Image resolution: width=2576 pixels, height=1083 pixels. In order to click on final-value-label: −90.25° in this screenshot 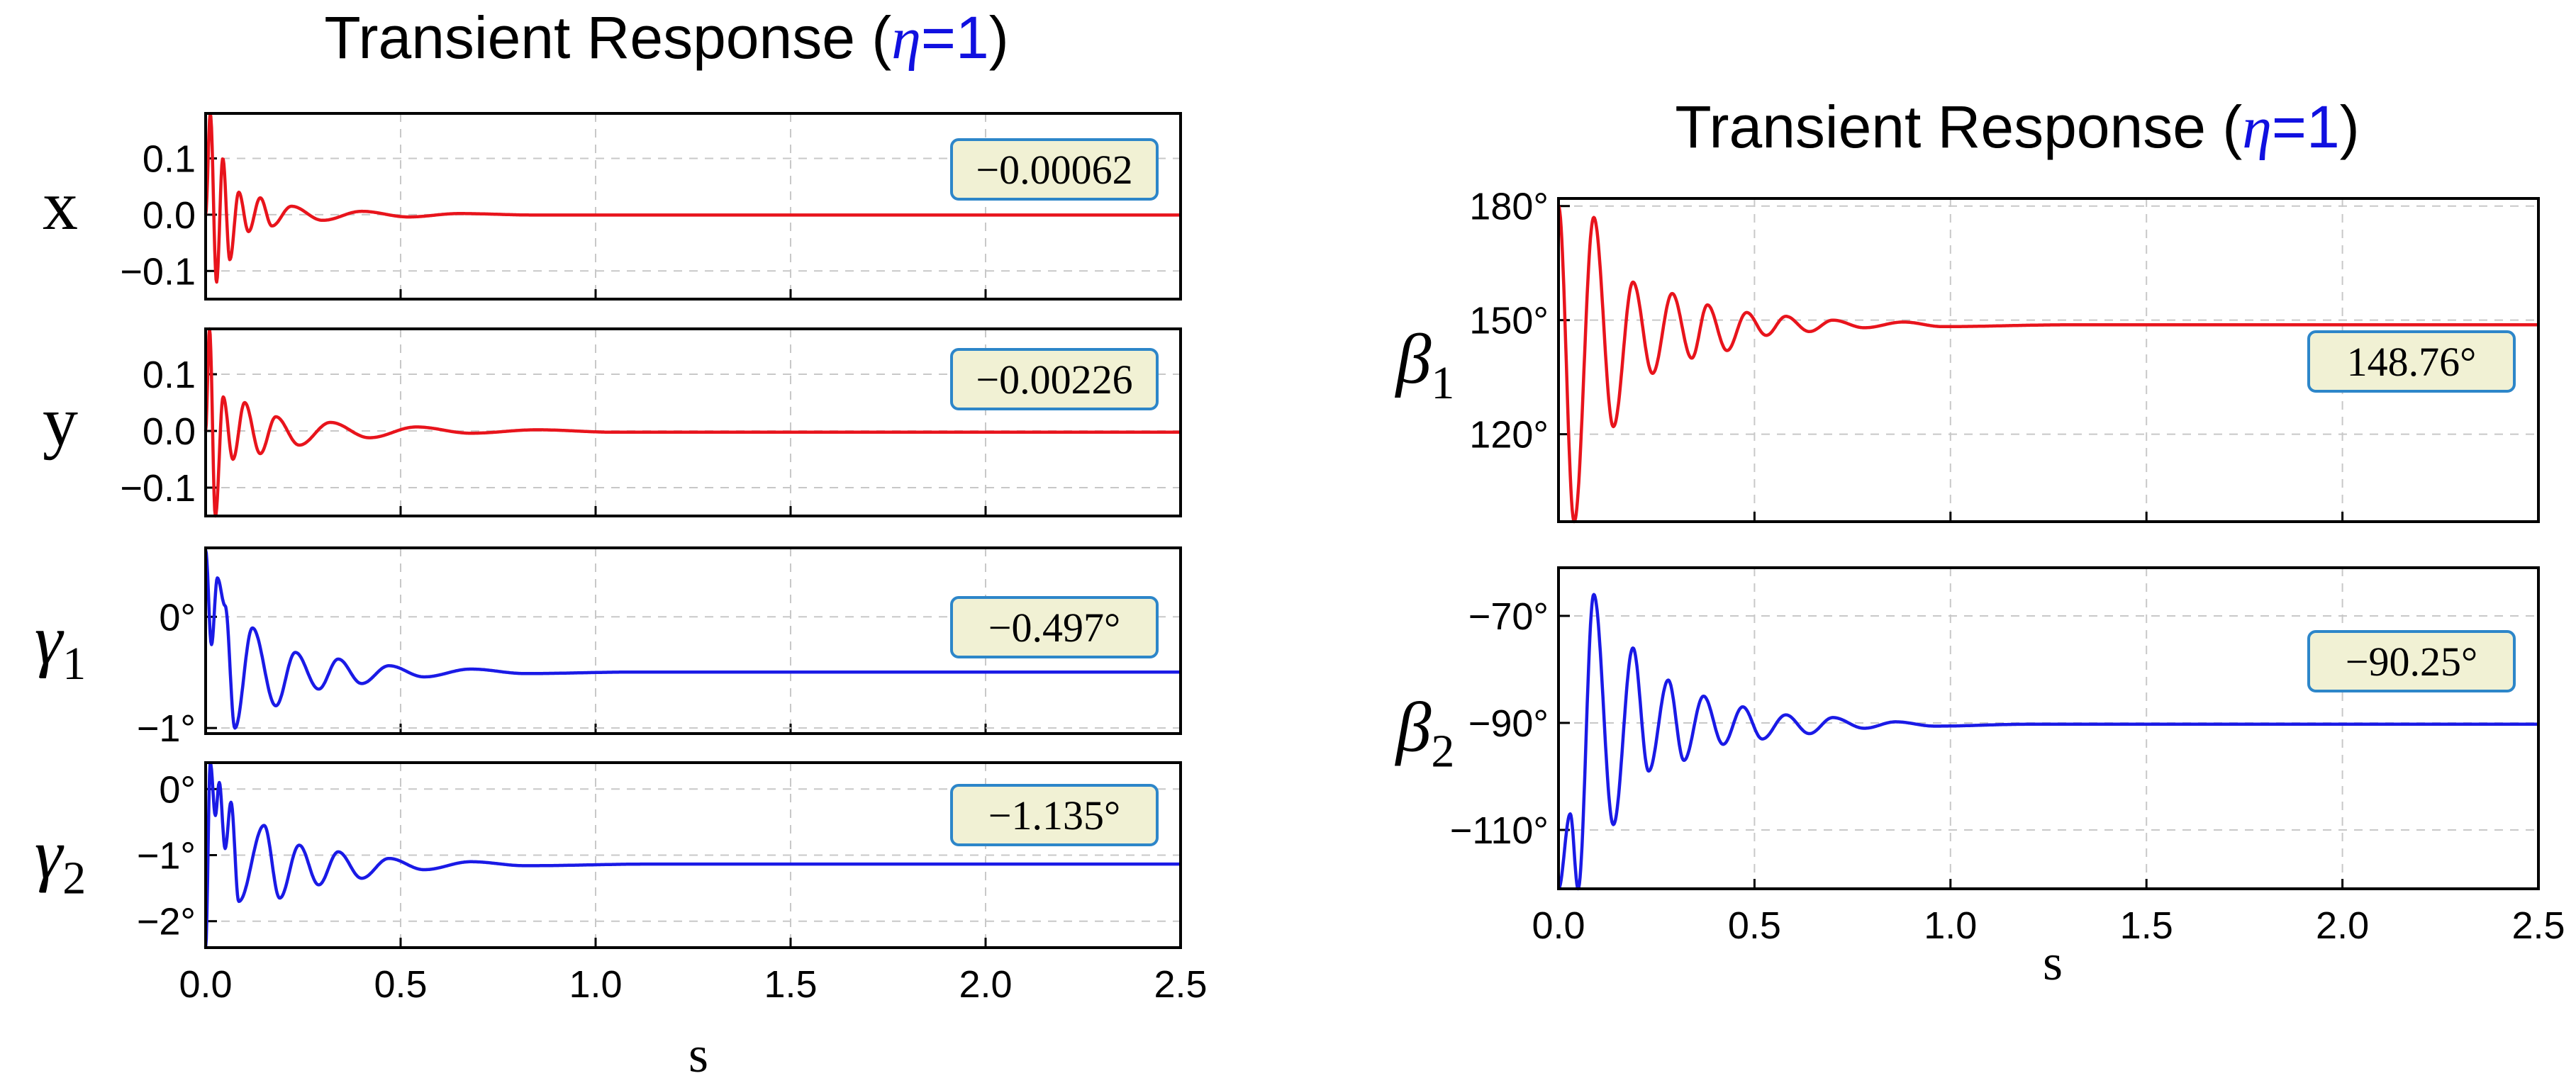, I will do `click(2411, 662)`.